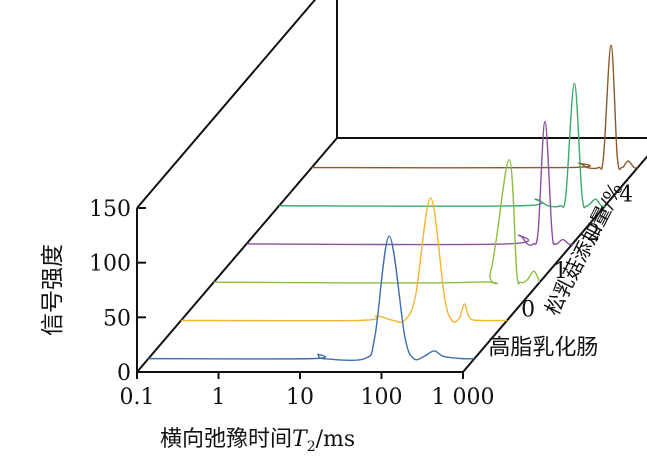 This screenshot has width=647, height=471. I want to click on z-axis-label: 松乳菇添加量/%, so click(584, 248).